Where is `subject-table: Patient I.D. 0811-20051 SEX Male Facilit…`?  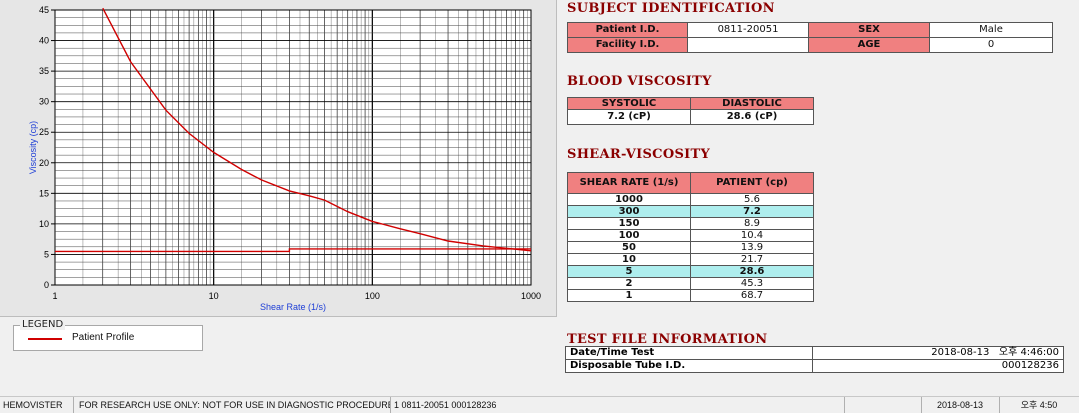 subject-table: Patient I.D. 0811-20051 SEX Male Facilit… is located at coordinates (810, 37).